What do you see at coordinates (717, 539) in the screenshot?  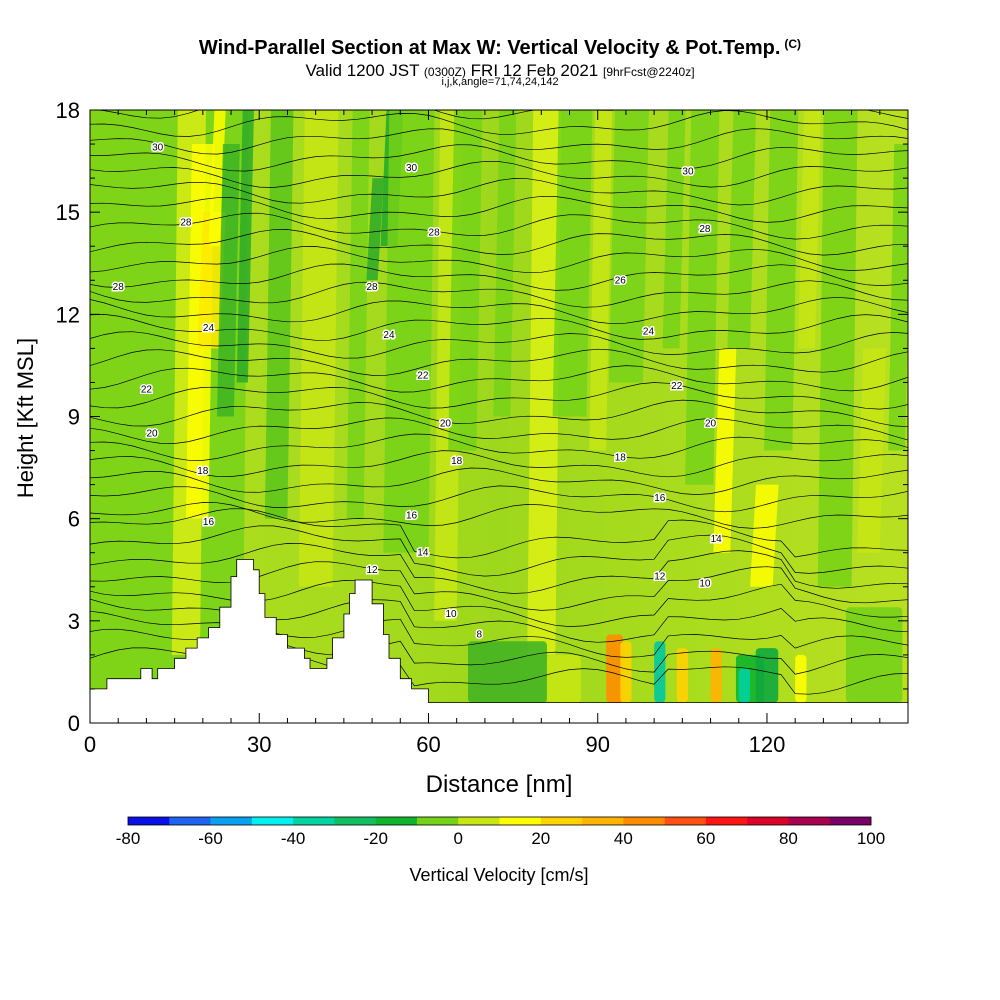 I see `contour-label: 14` at bounding box center [717, 539].